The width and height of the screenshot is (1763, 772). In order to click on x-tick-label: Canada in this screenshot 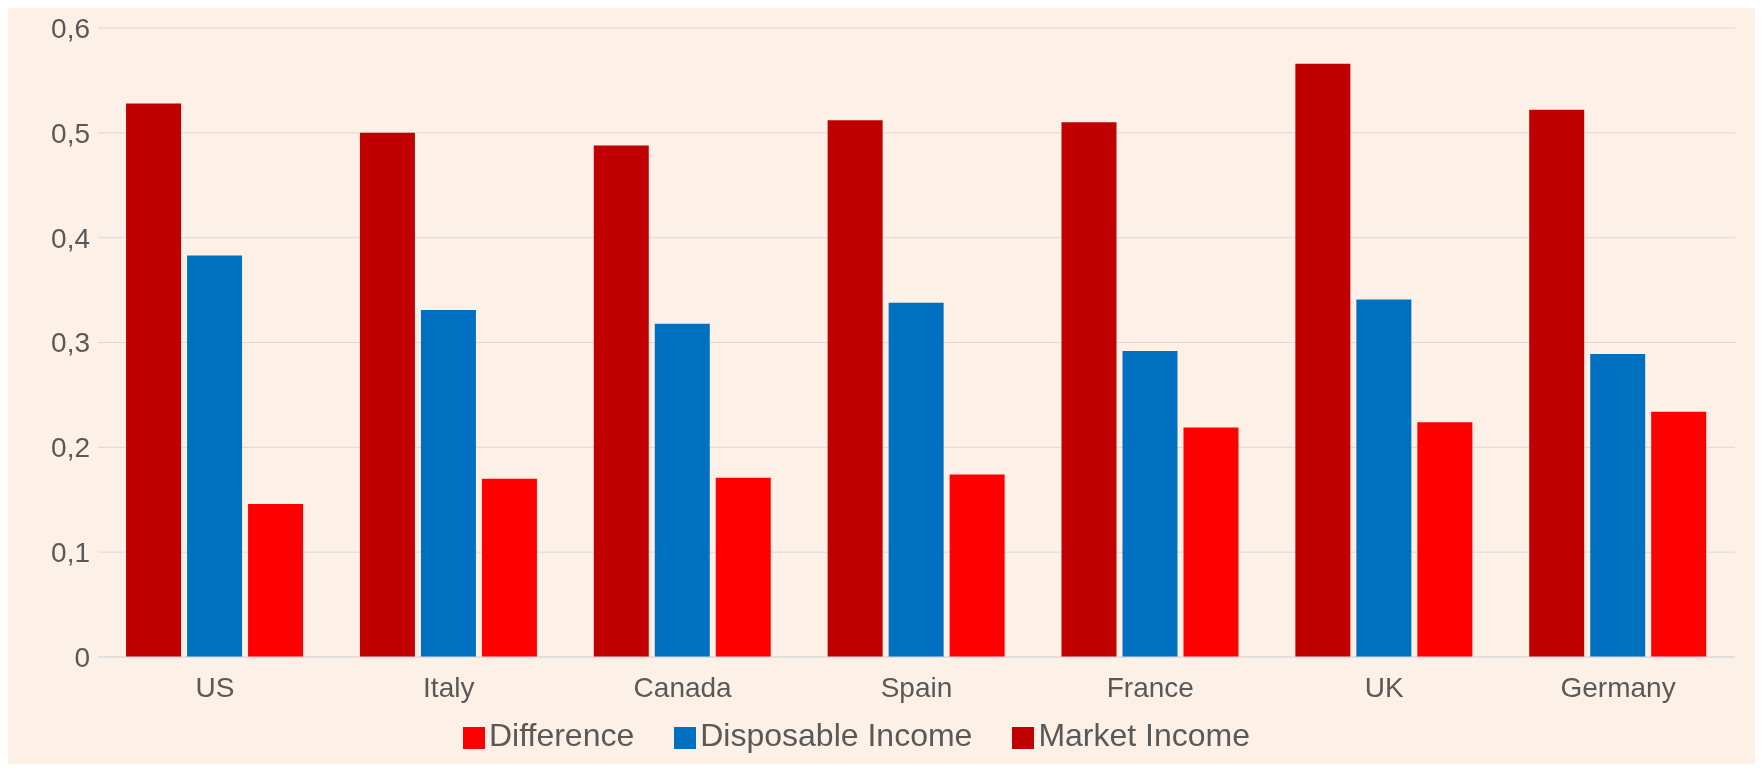, I will do `click(683, 687)`.